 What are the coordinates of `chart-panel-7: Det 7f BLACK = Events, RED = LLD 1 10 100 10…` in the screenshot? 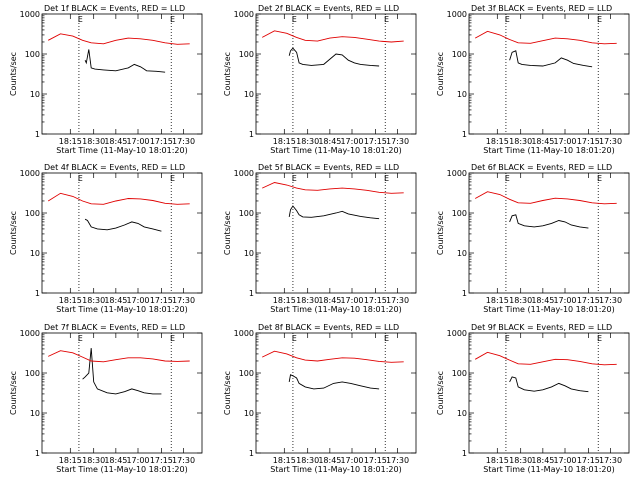 It's located at (106, 398).